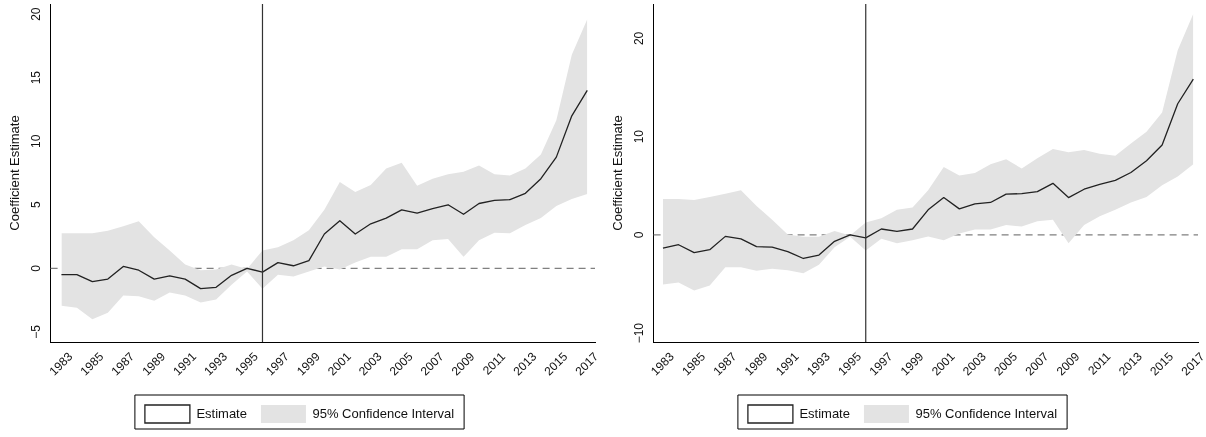 The image size is (1206, 437). I want to click on y-tick-label: −10, so click(638, 333).